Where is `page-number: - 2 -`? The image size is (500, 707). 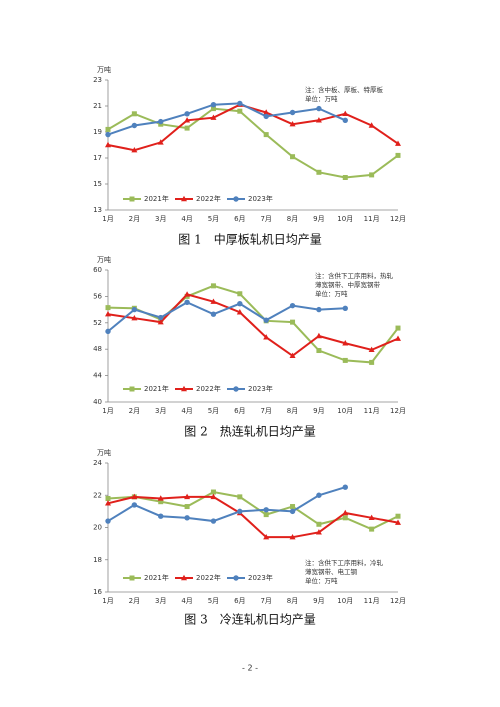 page-number: - 2 - is located at coordinates (250, 668).